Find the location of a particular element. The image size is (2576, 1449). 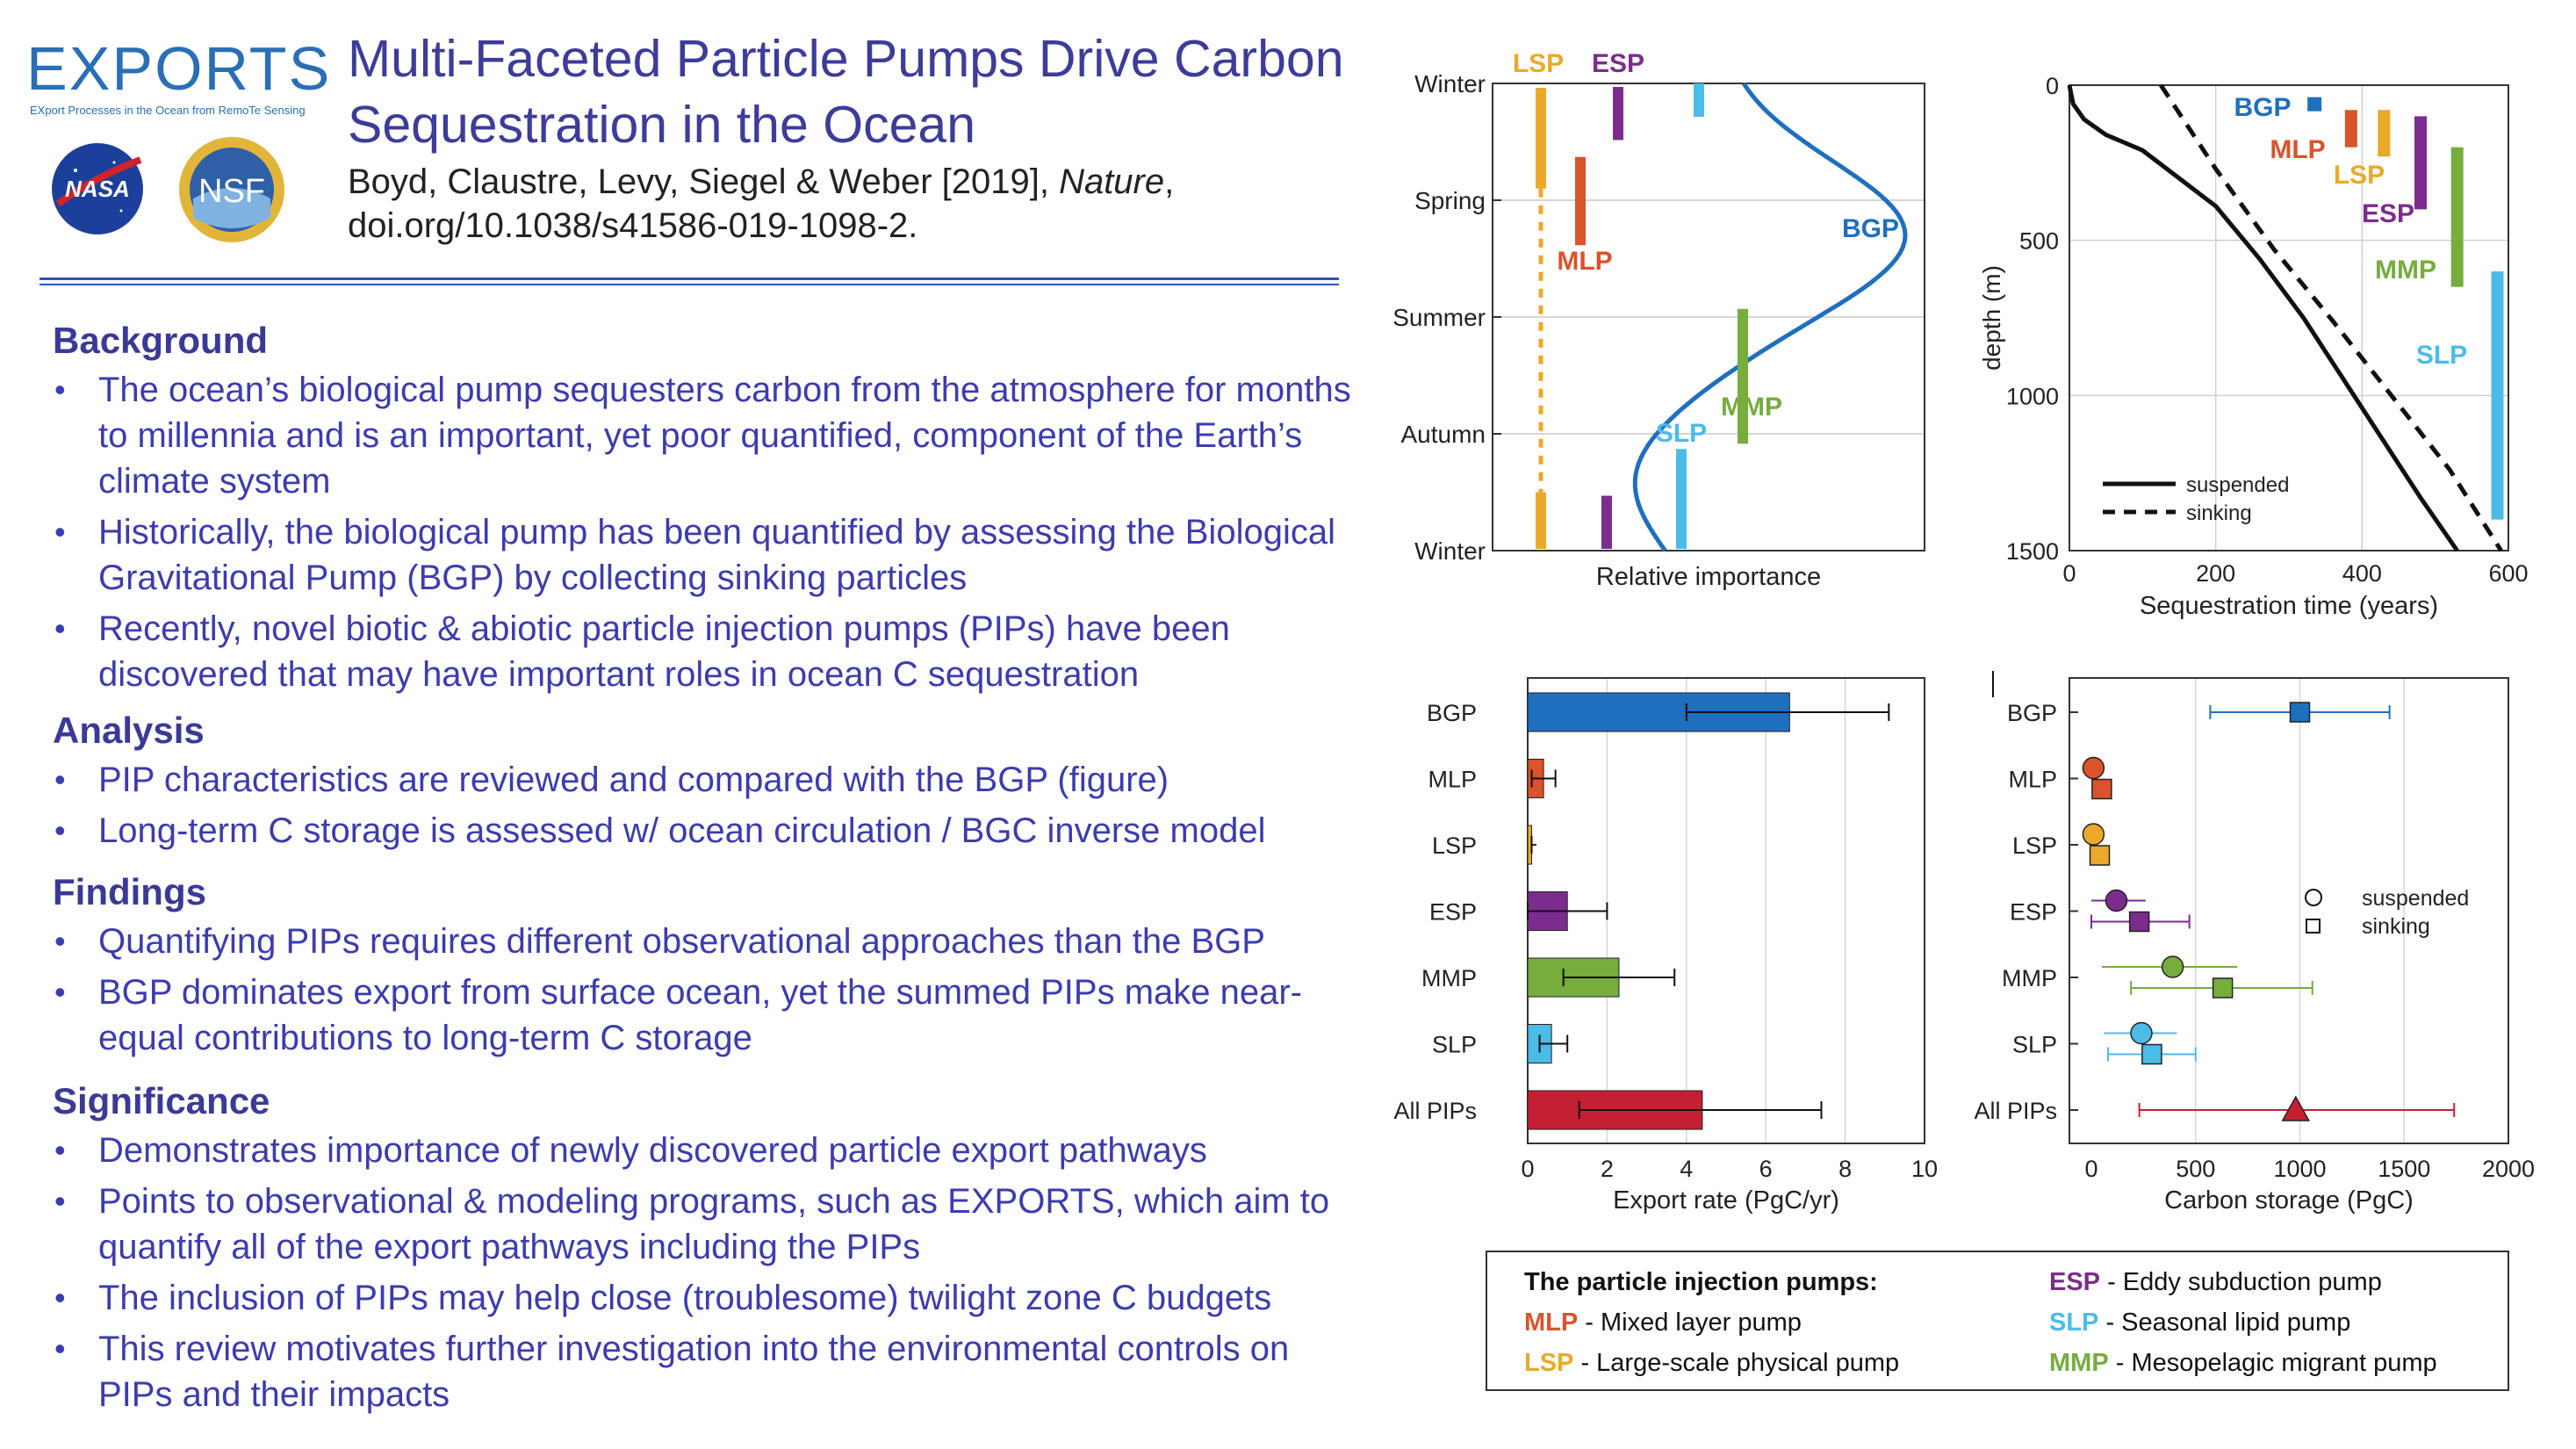

pump-legend-mlp: MLP - Mixed layer pump is located at coordinates (1663, 1322).